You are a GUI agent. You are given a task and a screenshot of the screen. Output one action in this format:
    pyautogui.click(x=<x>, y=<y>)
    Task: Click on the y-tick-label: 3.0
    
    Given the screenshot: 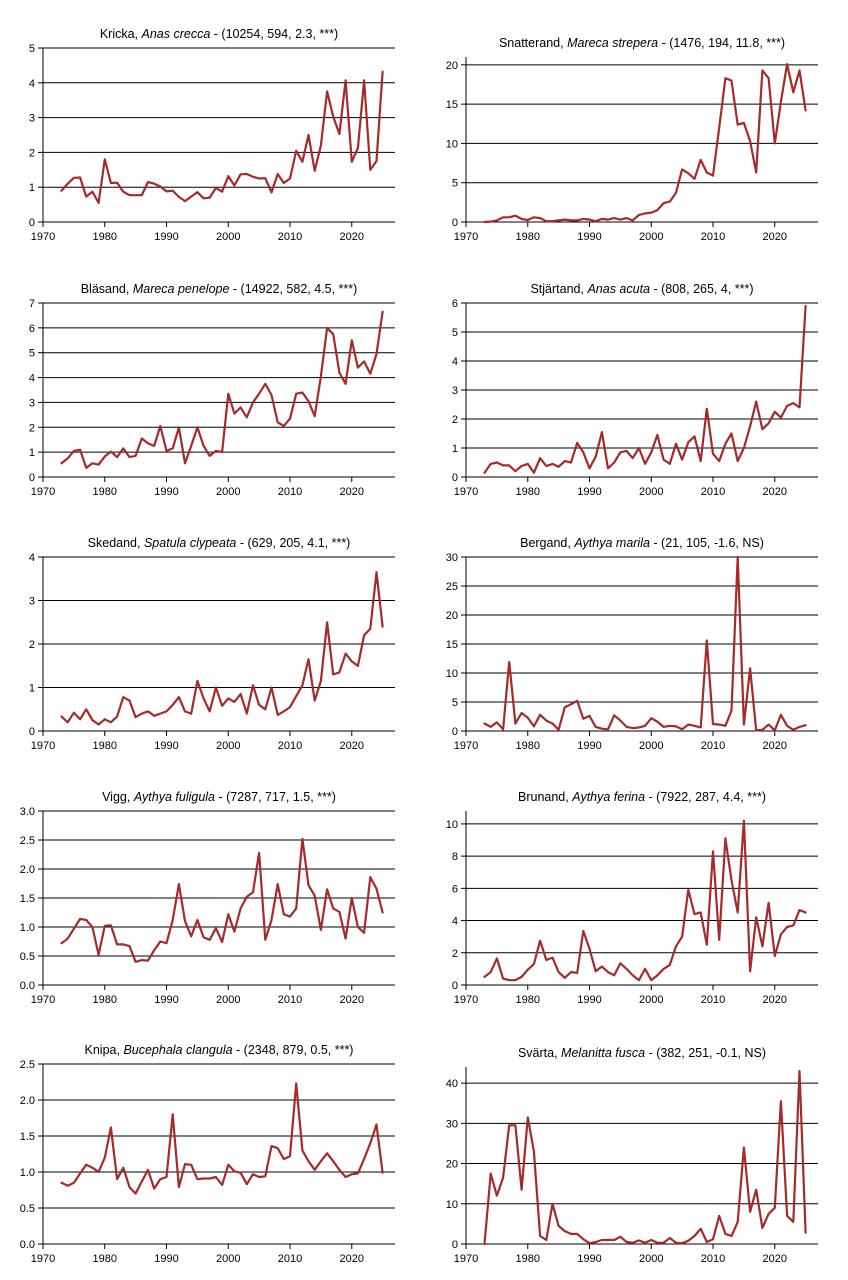 What is the action you would take?
    pyautogui.click(x=27, y=812)
    